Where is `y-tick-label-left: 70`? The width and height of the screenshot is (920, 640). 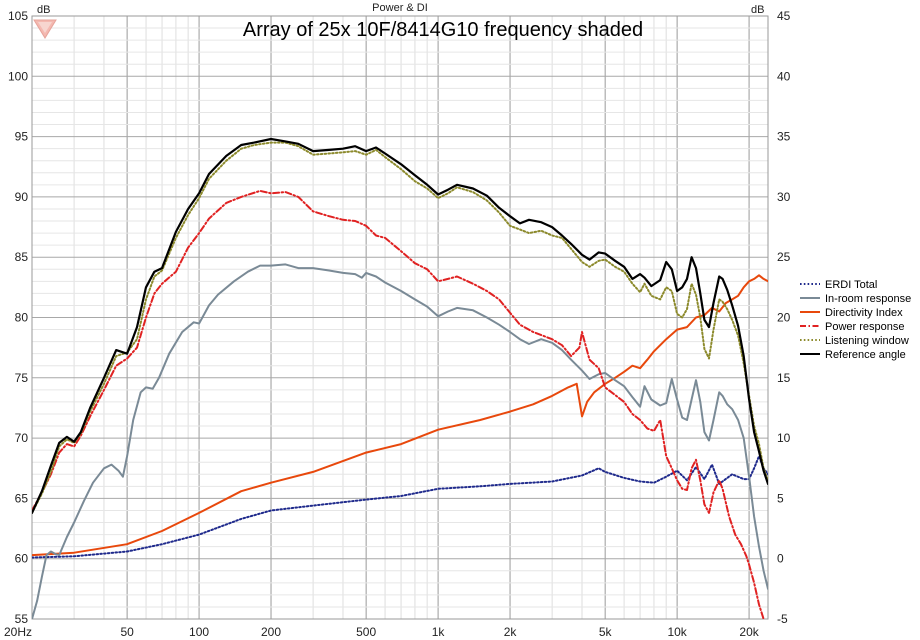 y-tick-label-left: 70 is located at coordinates (22, 438).